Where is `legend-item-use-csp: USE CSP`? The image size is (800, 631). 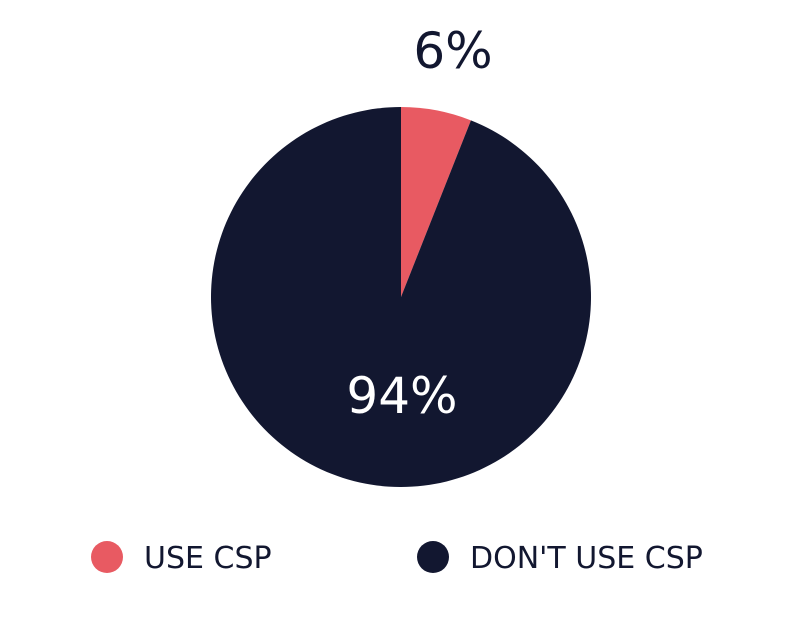
legend-item-use-csp: USE CSP is located at coordinates (181, 558).